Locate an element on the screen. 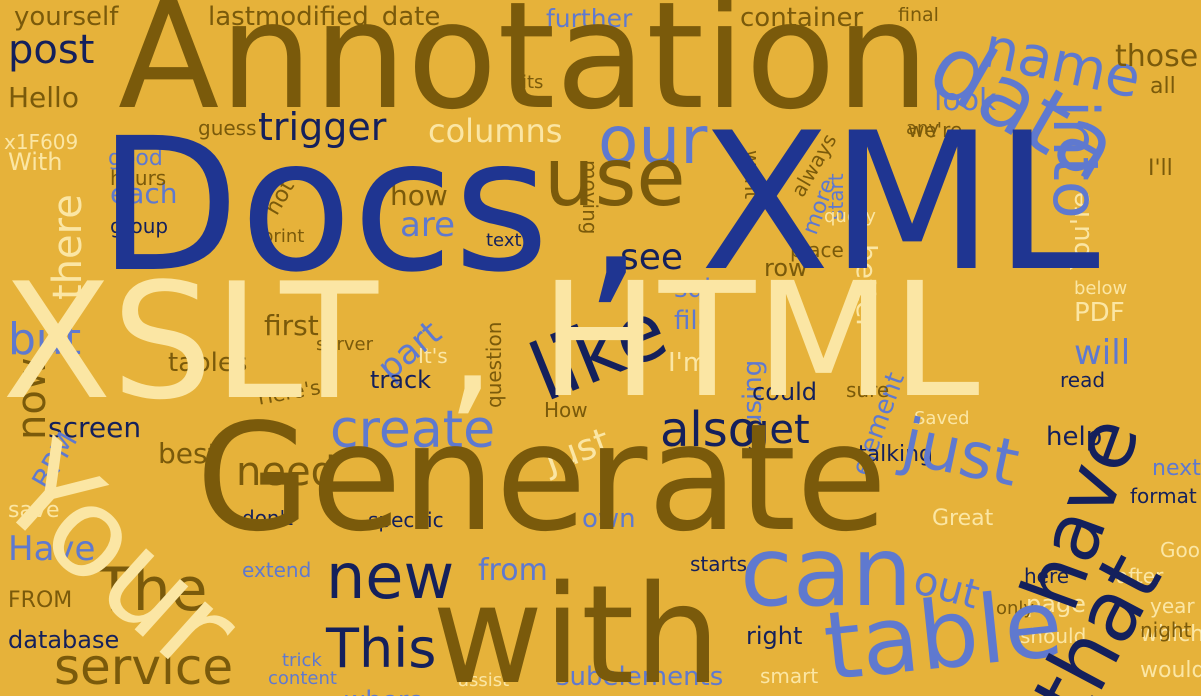 Image resolution: width=1201 pixels, height=696 pixels. word: right is located at coordinates (774, 636).